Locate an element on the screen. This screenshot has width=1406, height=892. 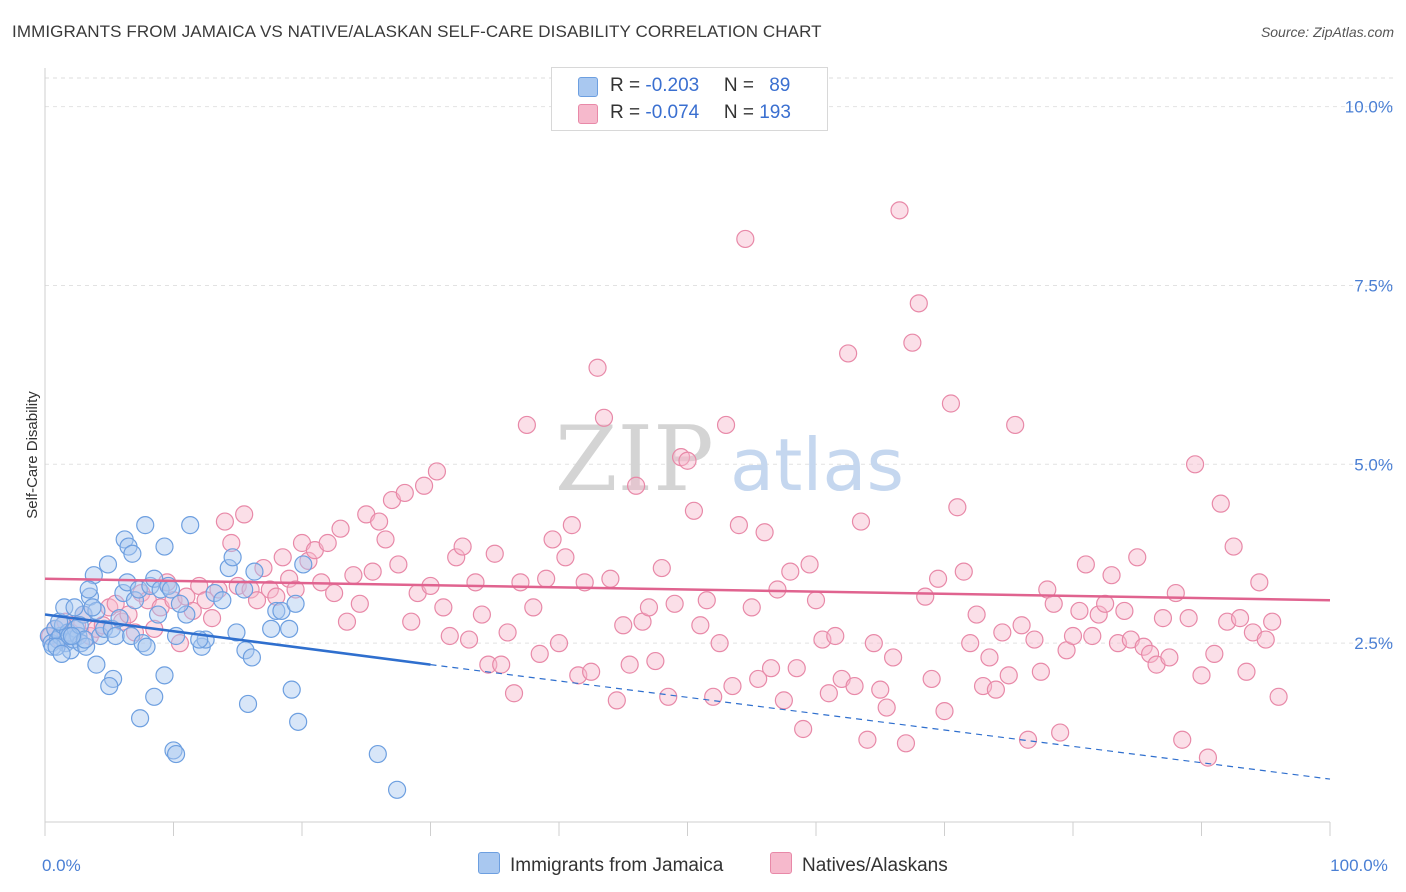
r-value: -0.203 is located at coordinates (672, 85).